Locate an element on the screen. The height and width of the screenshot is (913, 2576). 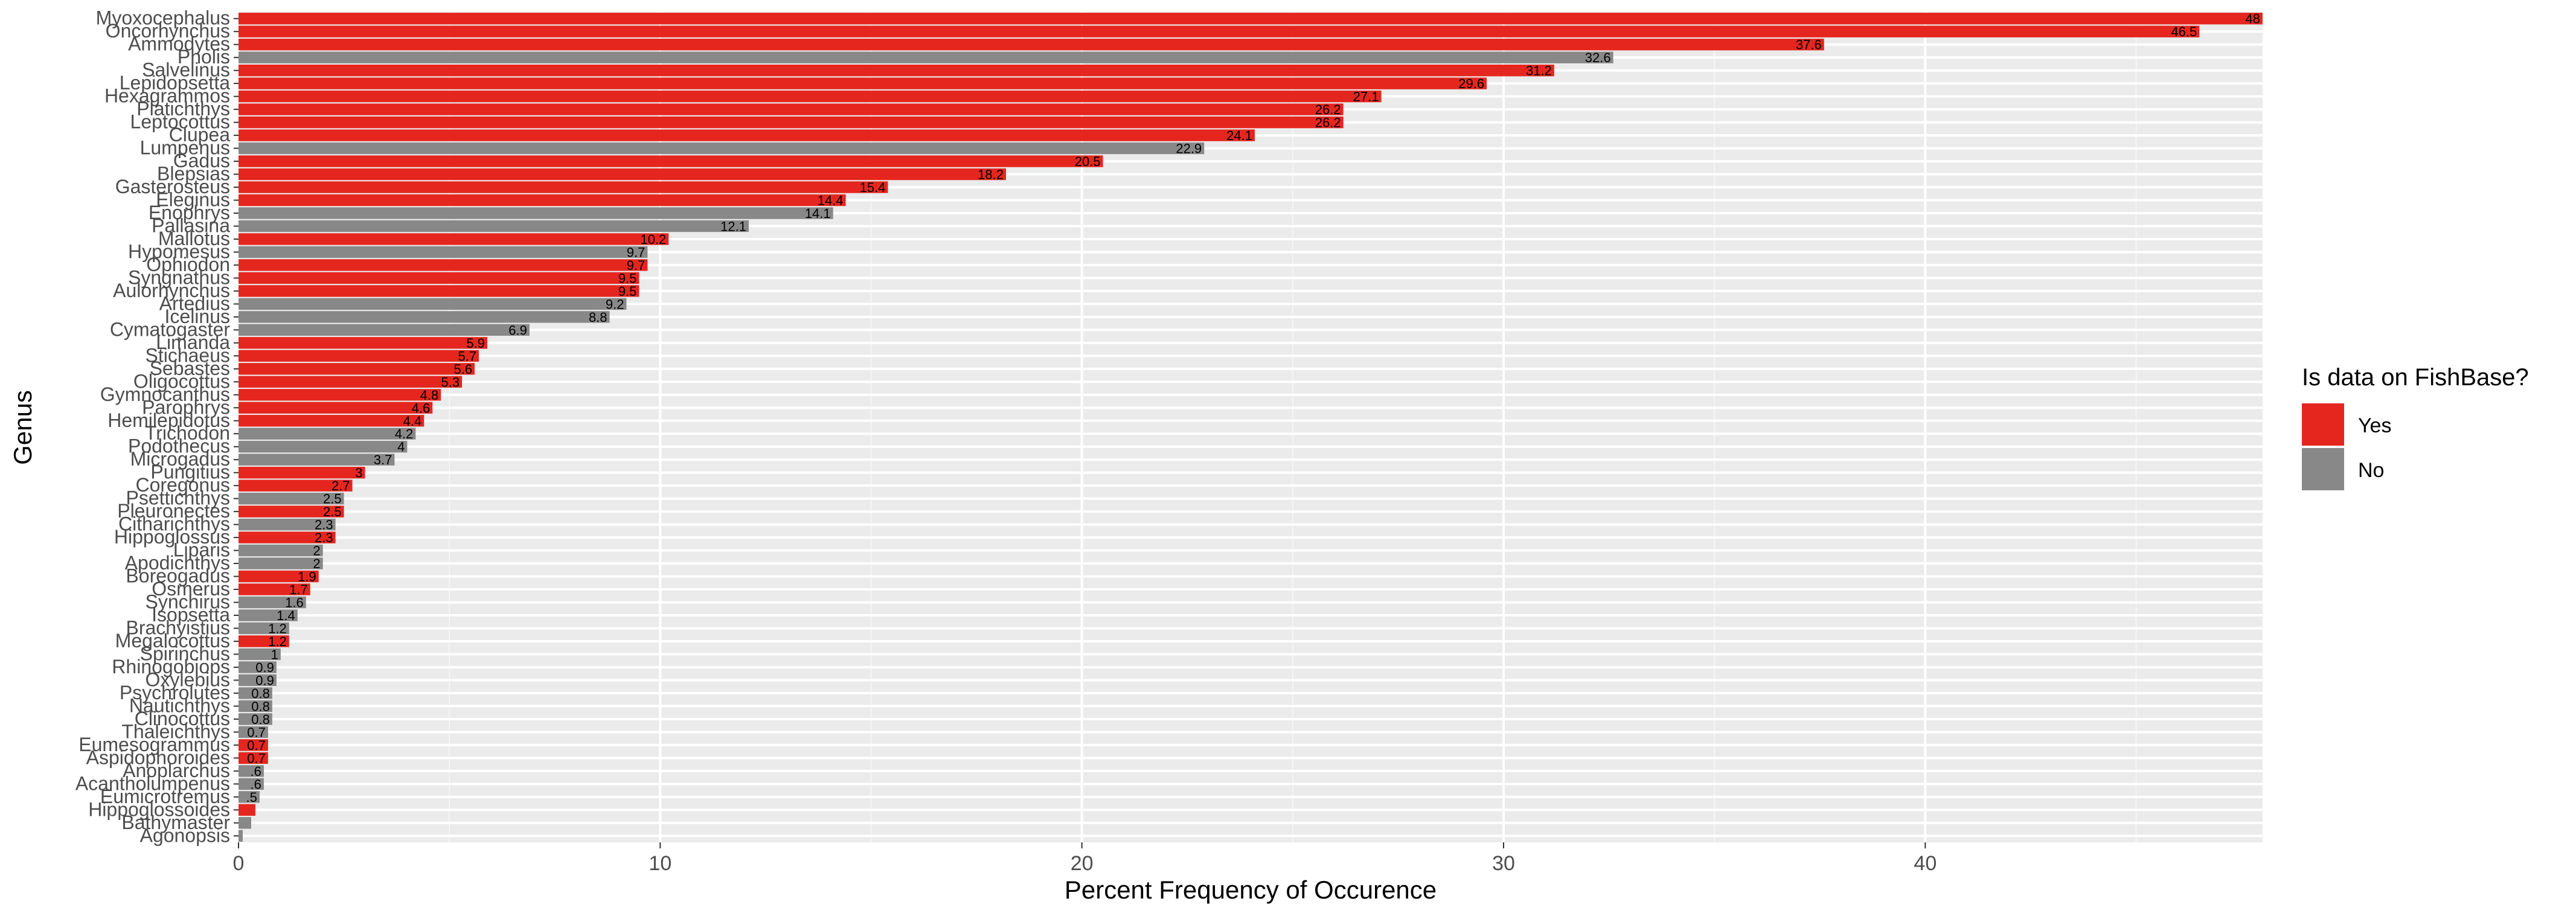
y-tick-label: Icelinus is located at coordinates (198, 316).